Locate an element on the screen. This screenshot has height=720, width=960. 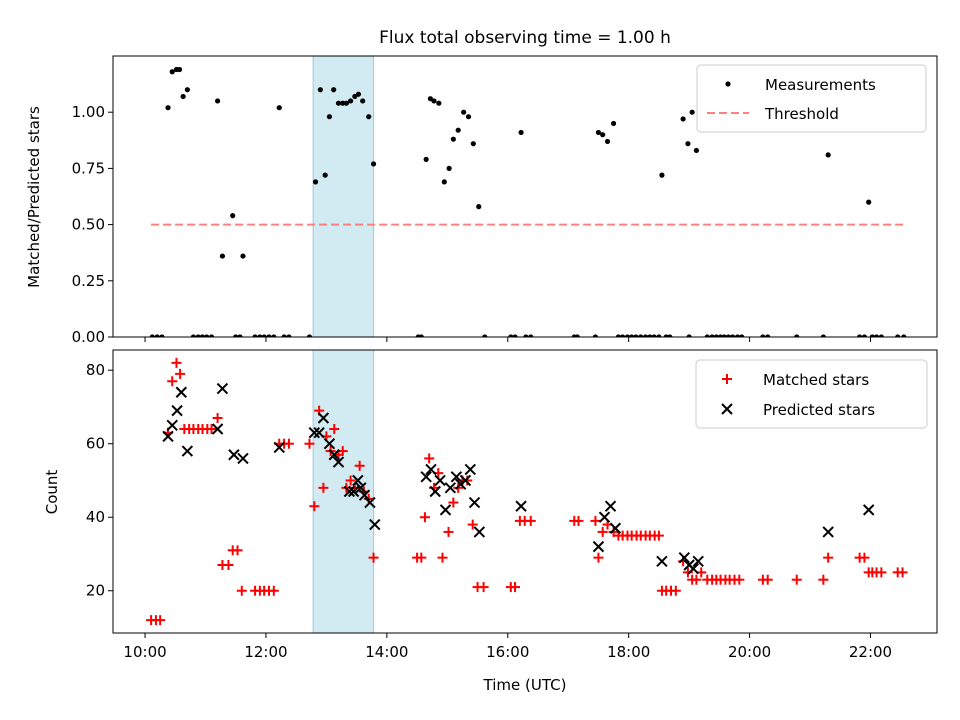
bottom-legend-box is located at coordinates (811, 394).